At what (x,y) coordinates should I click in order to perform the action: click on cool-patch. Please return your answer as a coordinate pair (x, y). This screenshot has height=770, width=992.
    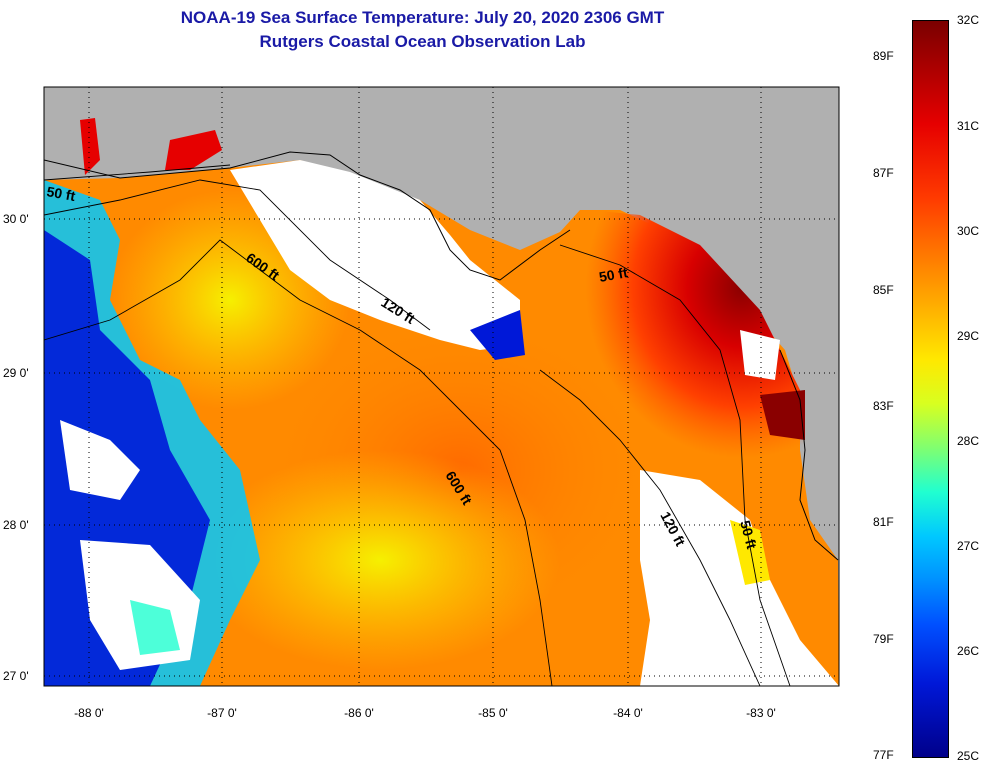
    Looking at the image, I should click on (155, 627).